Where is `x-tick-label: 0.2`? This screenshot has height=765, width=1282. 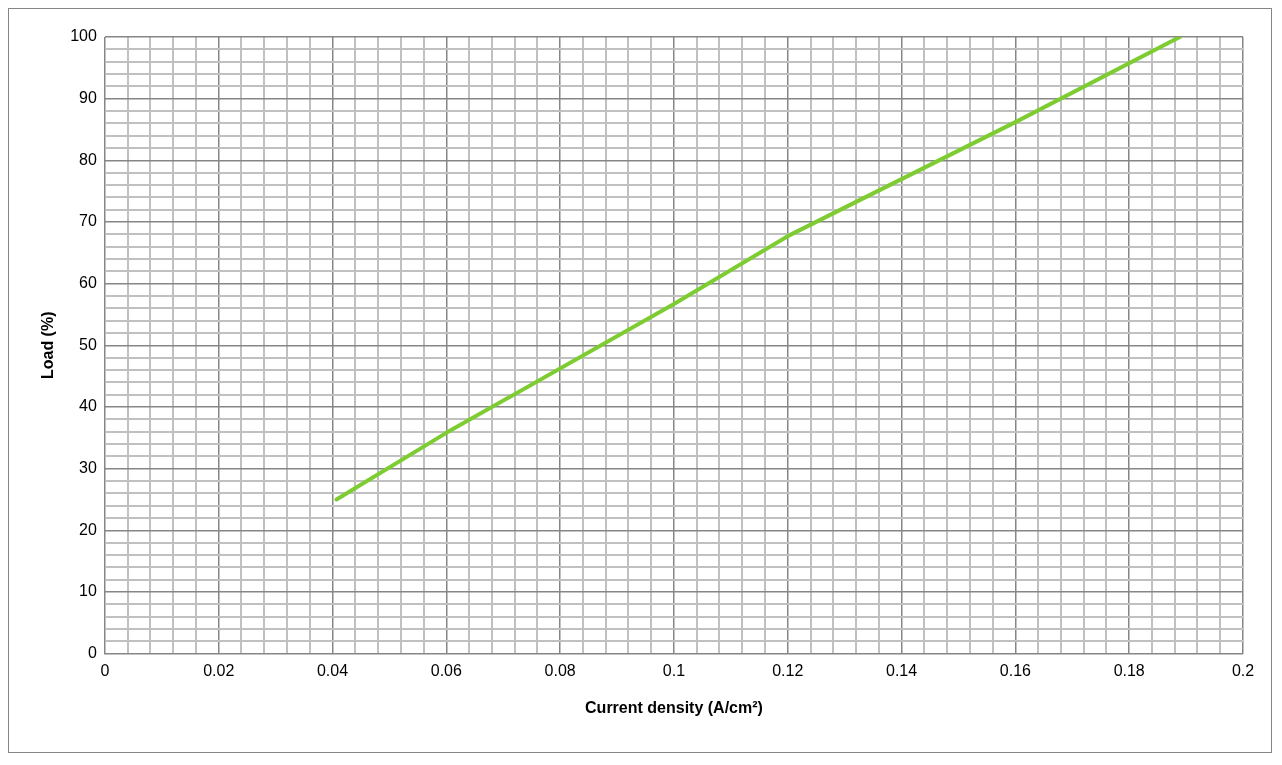
x-tick-label: 0.2 is located at coordinates (1243, 670).